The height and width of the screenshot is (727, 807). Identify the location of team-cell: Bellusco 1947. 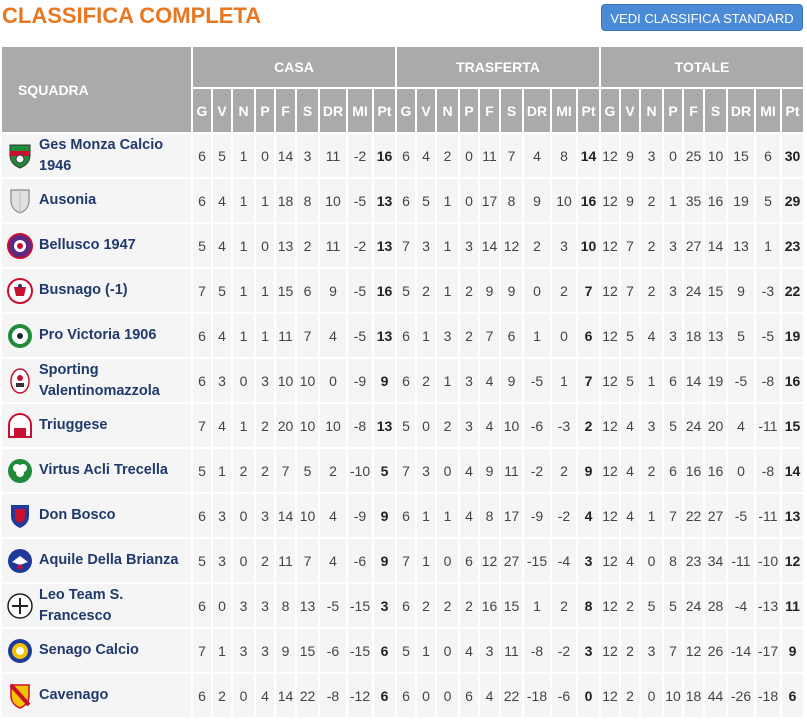
(96, 245).